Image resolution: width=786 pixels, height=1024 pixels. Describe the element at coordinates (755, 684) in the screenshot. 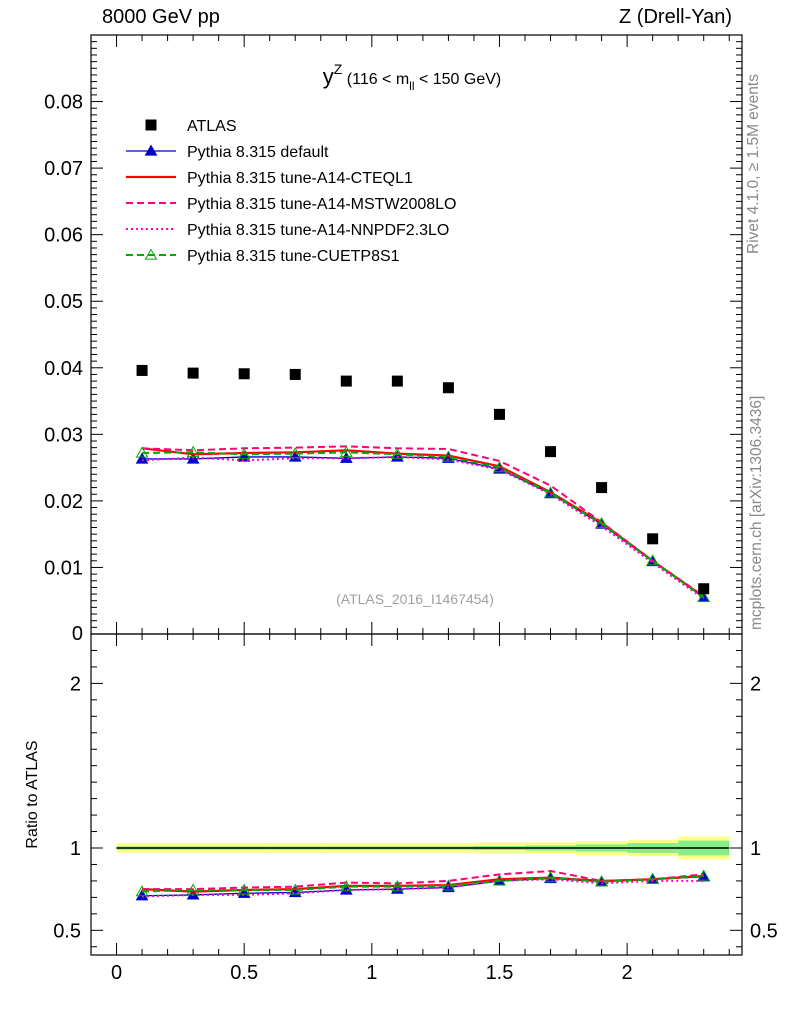

I see `ratio-tick-label-right: 2` at that location.